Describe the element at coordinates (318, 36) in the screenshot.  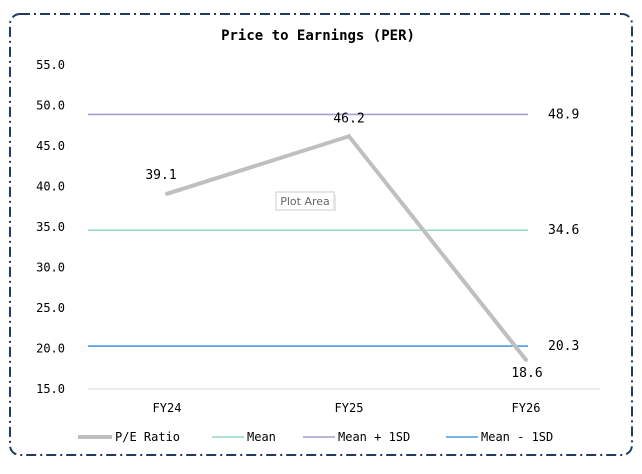
I see `chart-title: Price to Earnings (PER)` at that location.